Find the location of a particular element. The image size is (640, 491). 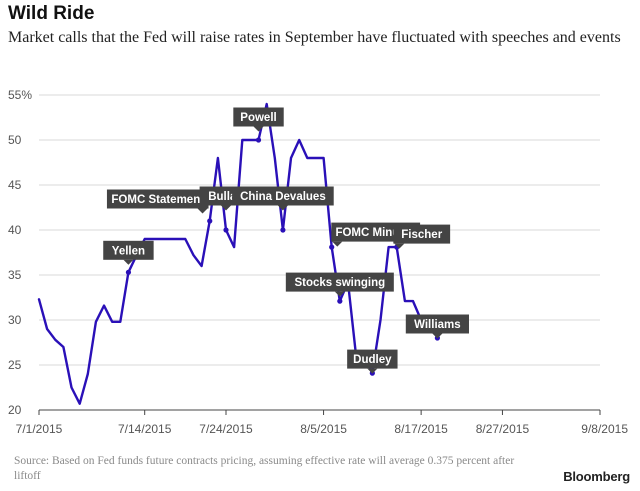

y-tick-label: 50 is located at coordinates (15, 140).